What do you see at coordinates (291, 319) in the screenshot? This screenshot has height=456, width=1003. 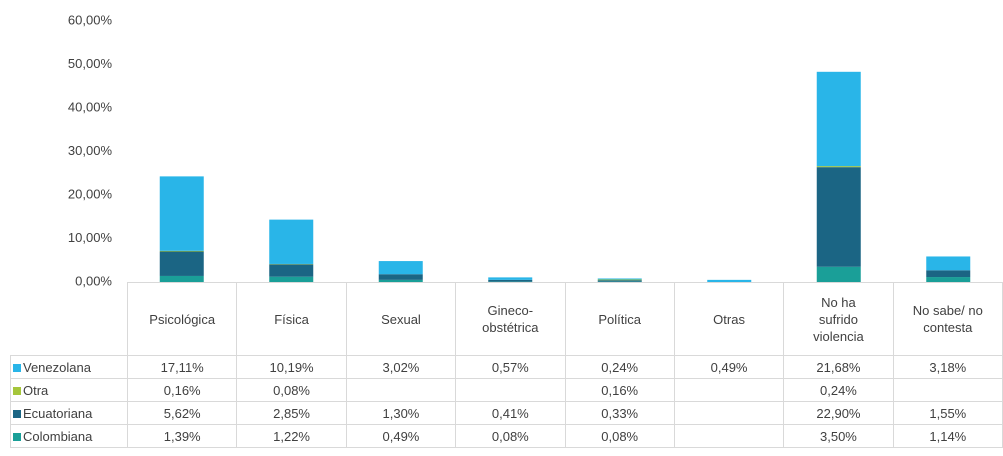 I see `category-label: Física` at bounding box center [291, 319].